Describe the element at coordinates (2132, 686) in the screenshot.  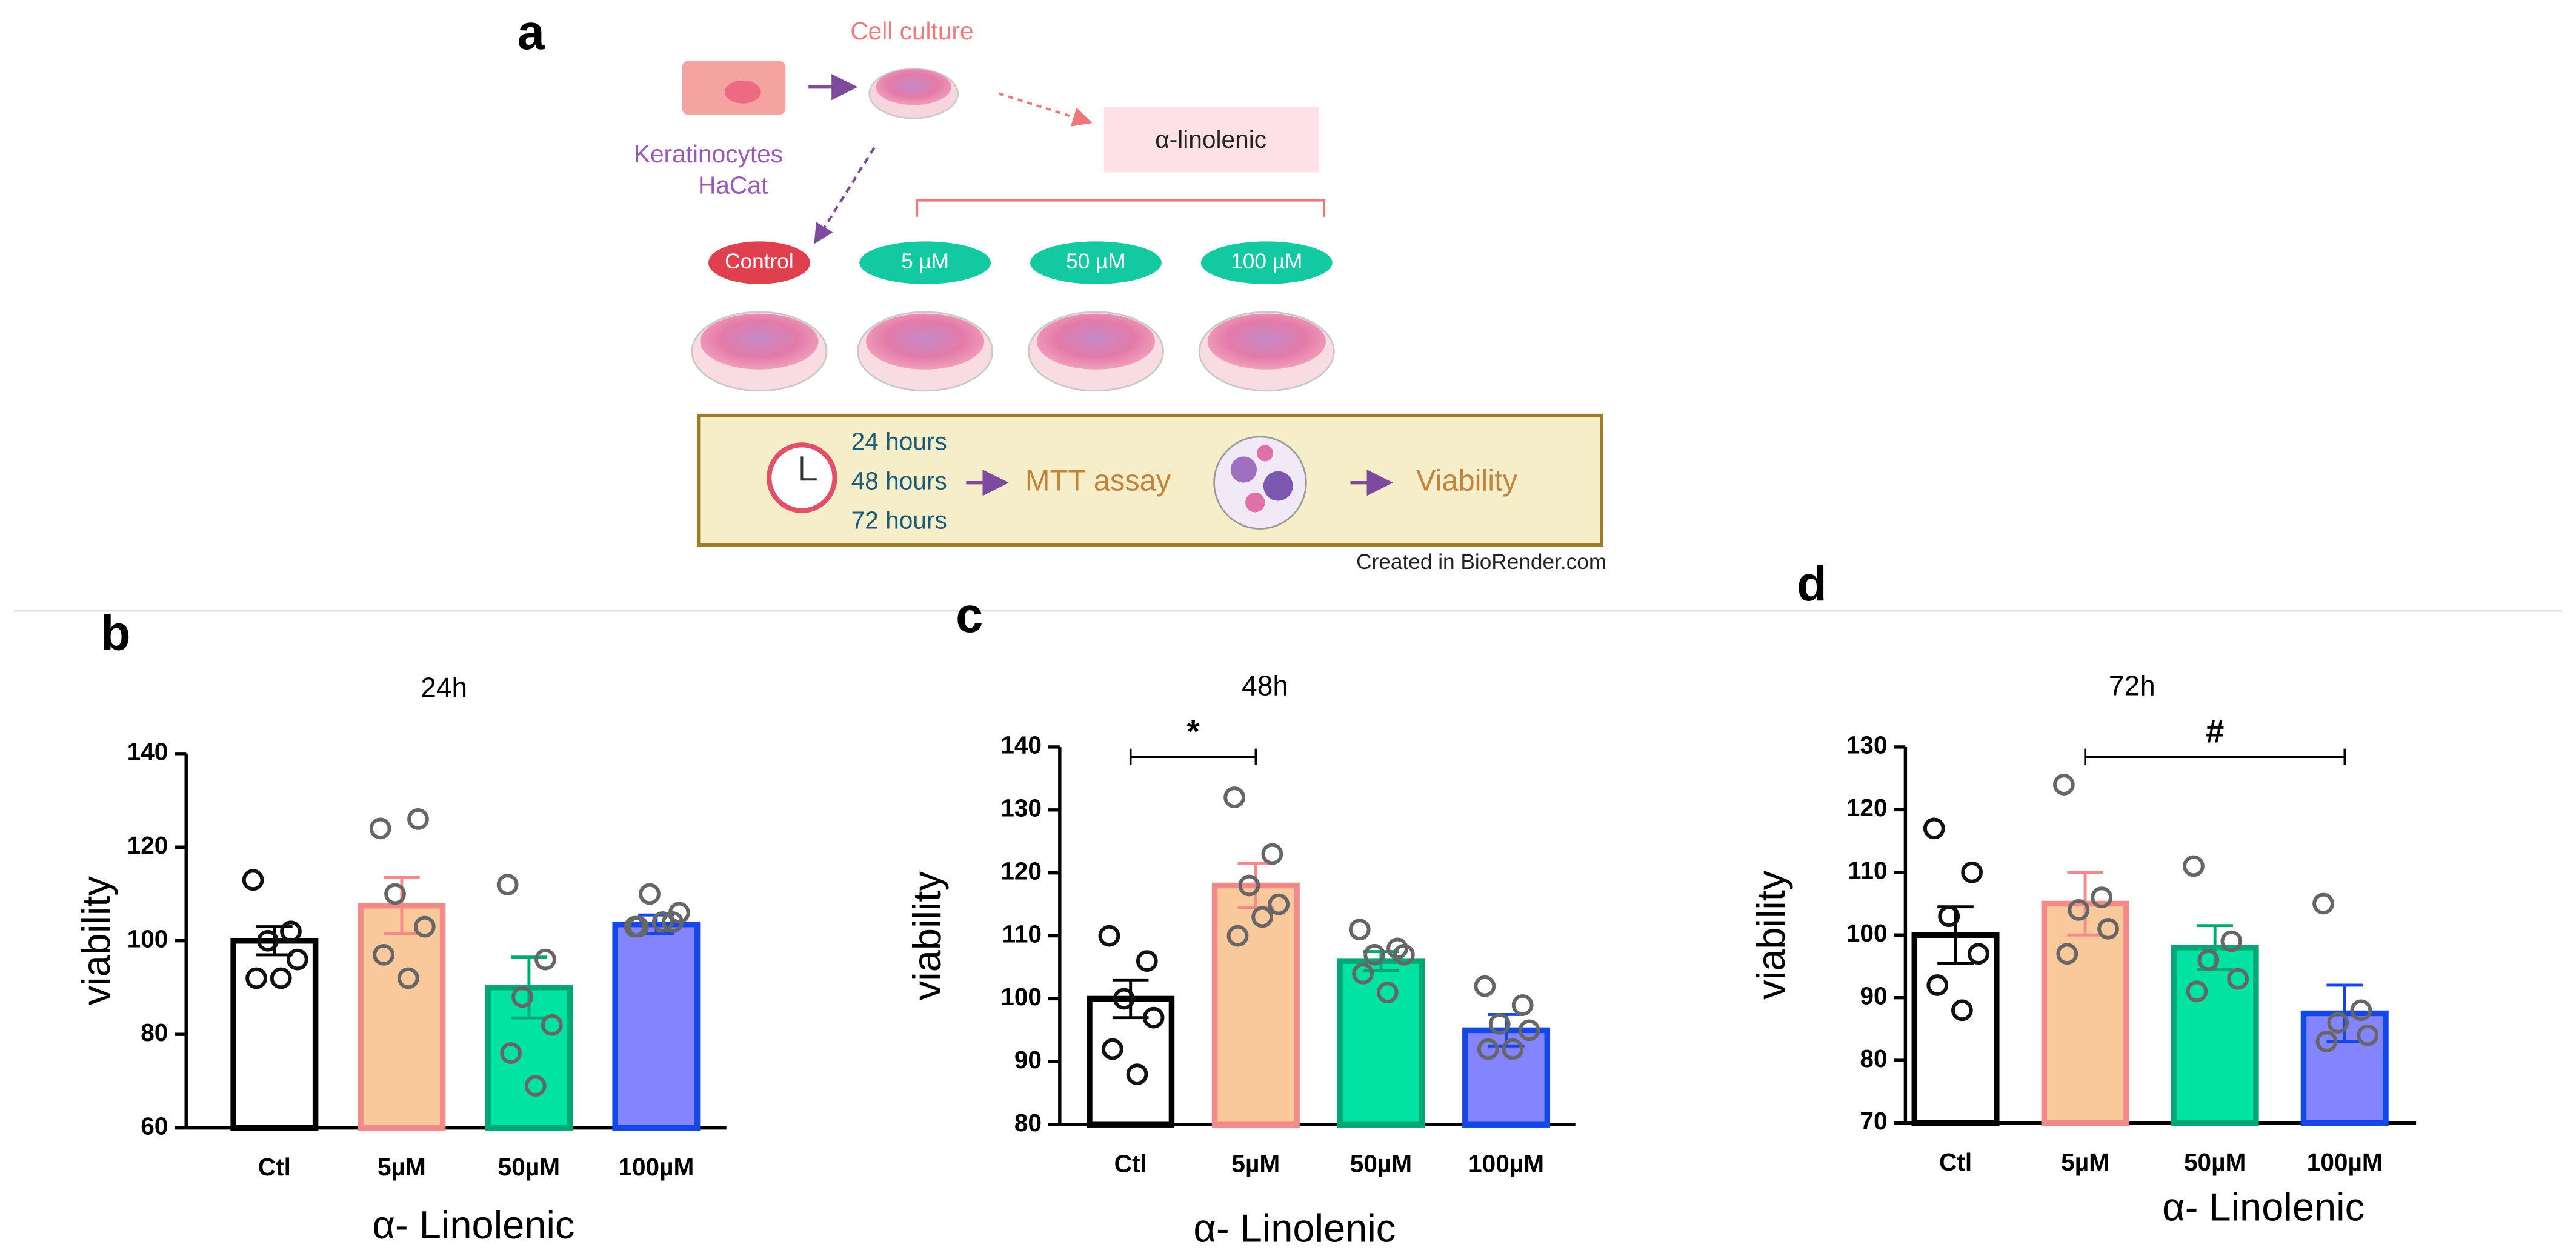
I see `chart-title: 72h` at that location.